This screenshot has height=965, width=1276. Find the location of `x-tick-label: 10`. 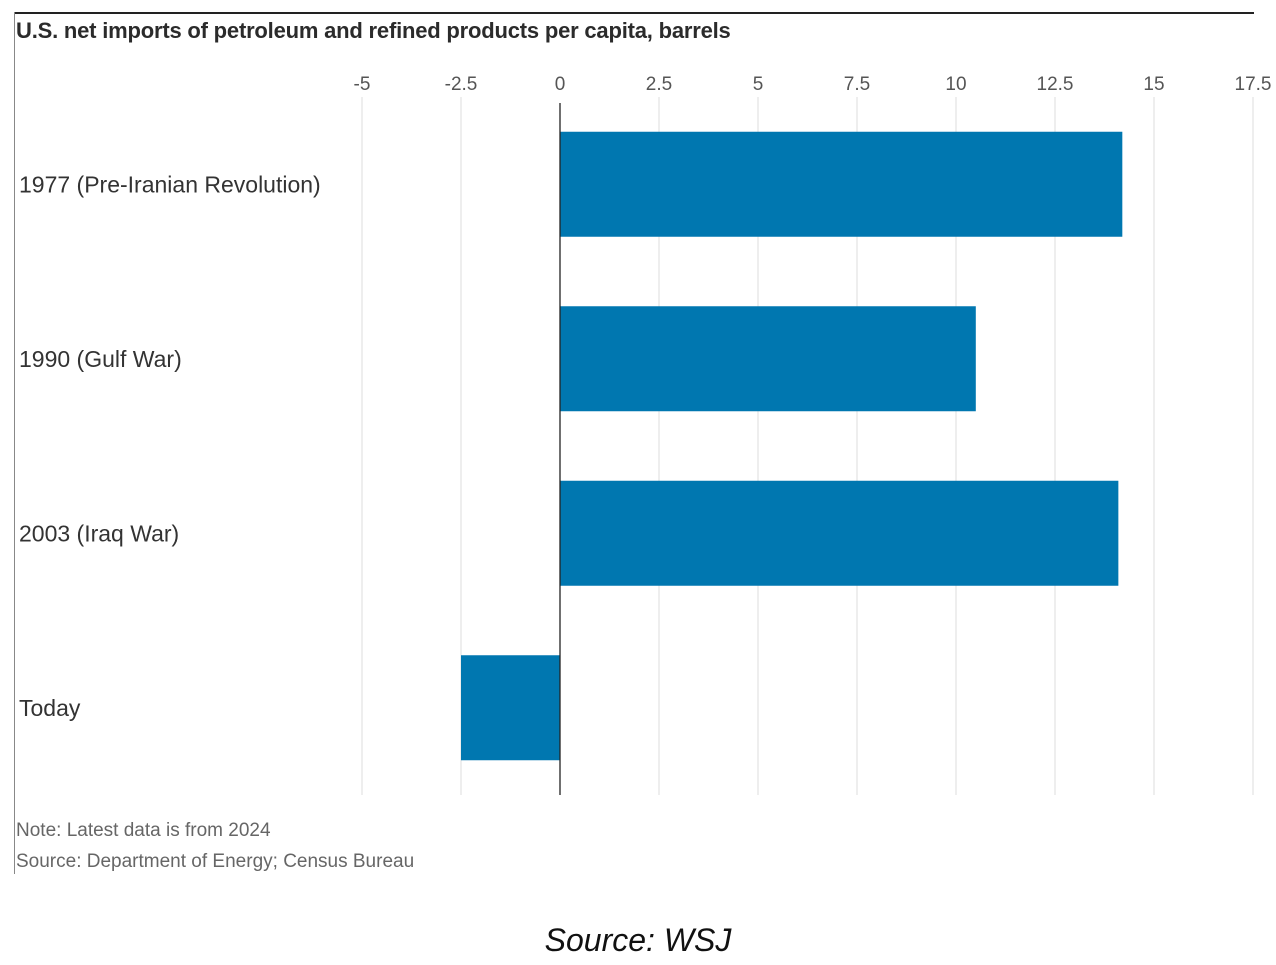

x-tick-label: 10 is located at coordinates (955, 84).